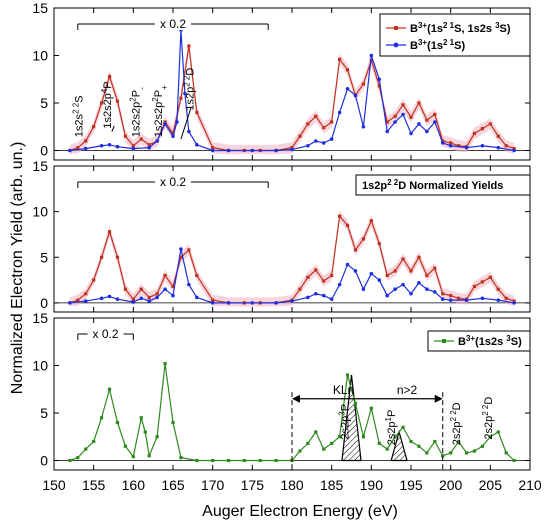  What do you see at coordinates (332, 485) in the screenshot?
I see `x-tick-label: 185` at bounding box center [332, 485].